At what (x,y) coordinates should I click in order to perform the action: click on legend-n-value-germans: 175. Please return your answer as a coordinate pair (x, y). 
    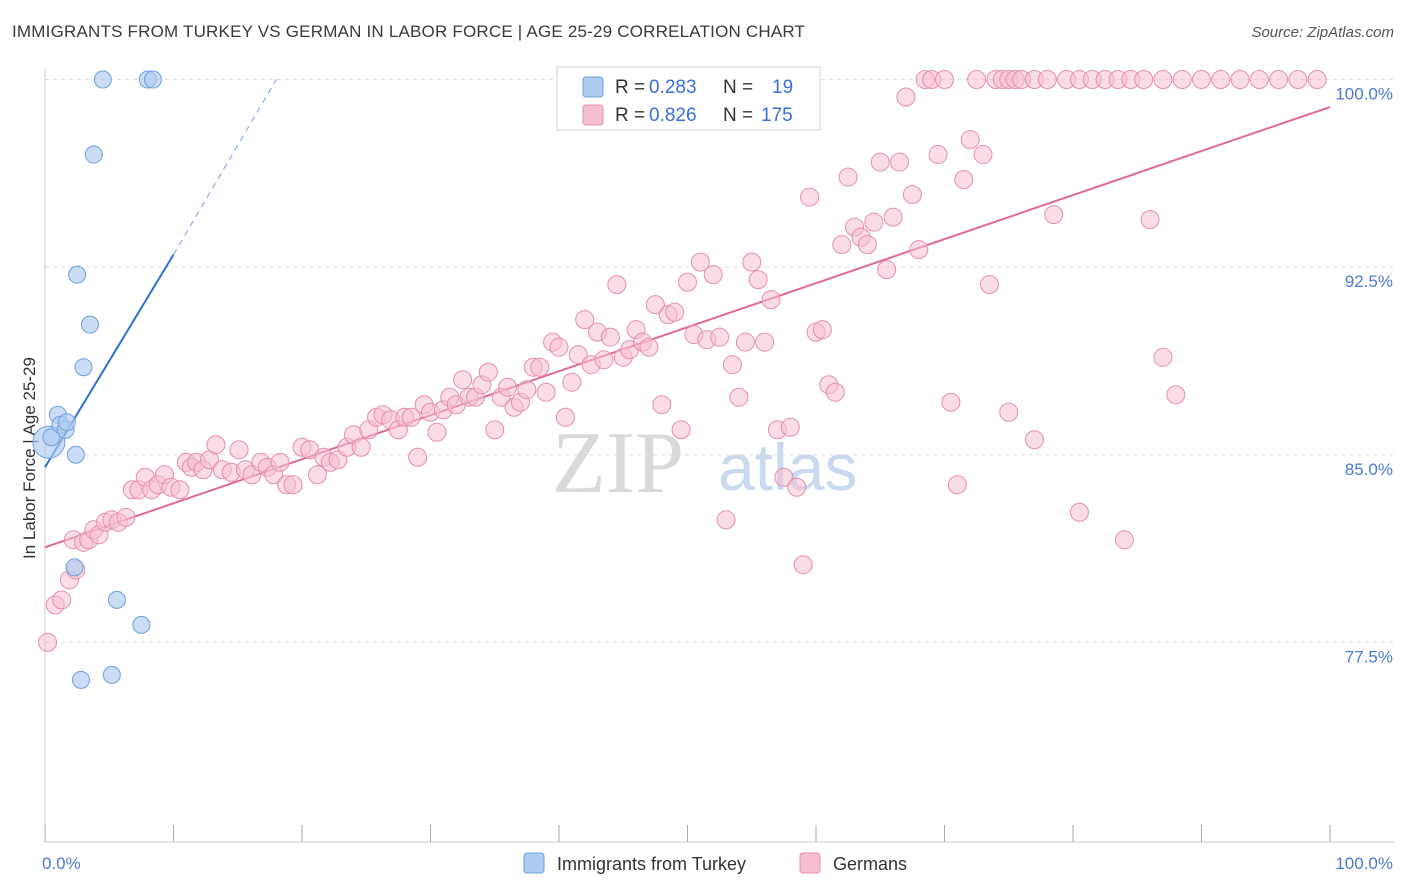
    Looking at the image, I should click on (777, 115).